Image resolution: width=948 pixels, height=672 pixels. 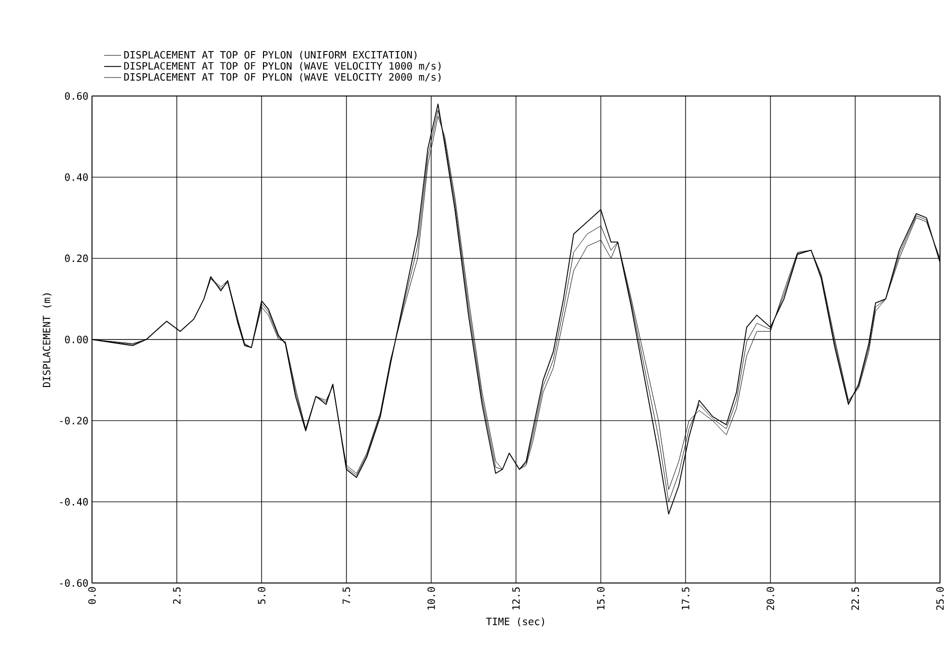 What do you see at coordinates (855, 598) in the screenshot?
I see `x-tick-label: 22.5` at bounding box center [855, 598].